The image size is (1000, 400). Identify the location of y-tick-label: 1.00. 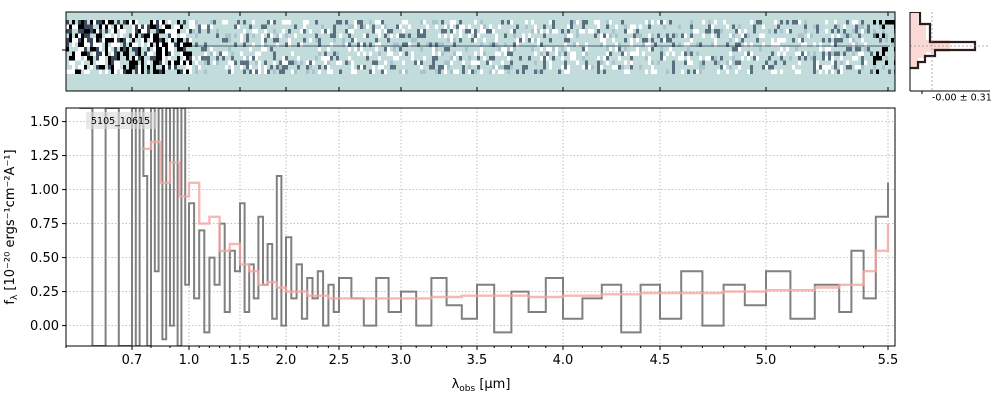
(44, 190).